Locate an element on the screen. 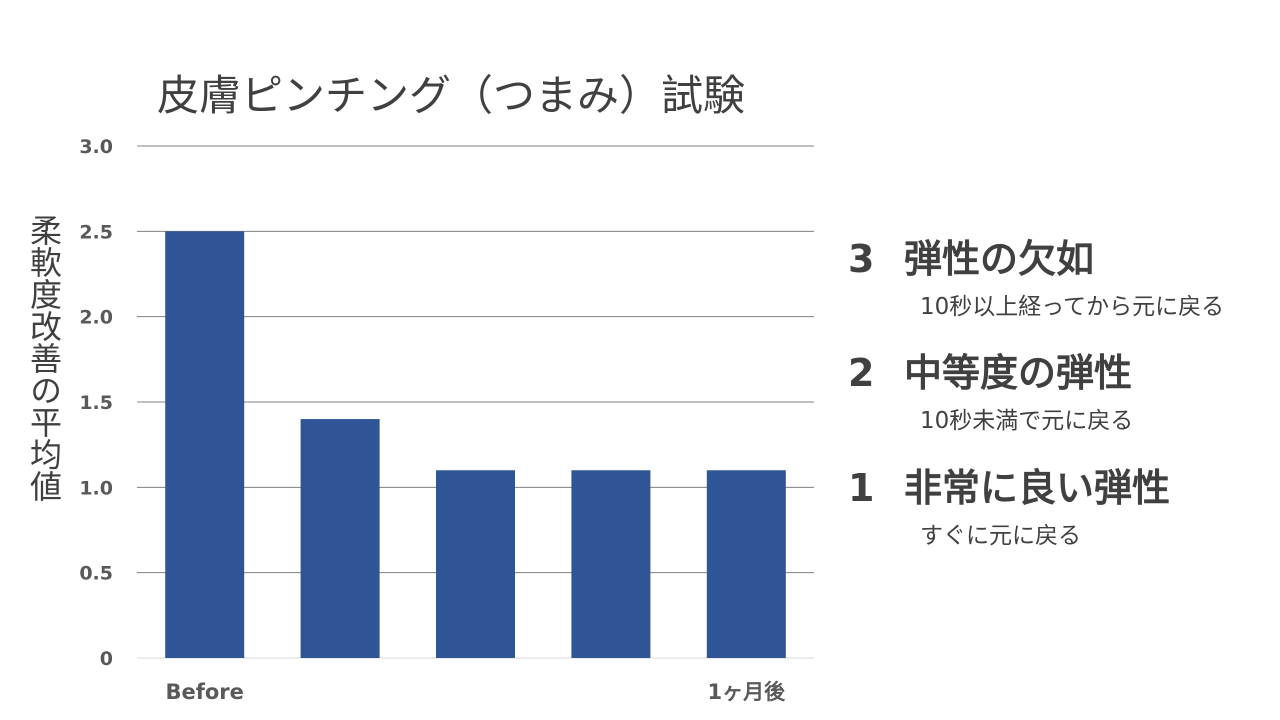  legend-score: 3 is located at coordinates (861, 259).